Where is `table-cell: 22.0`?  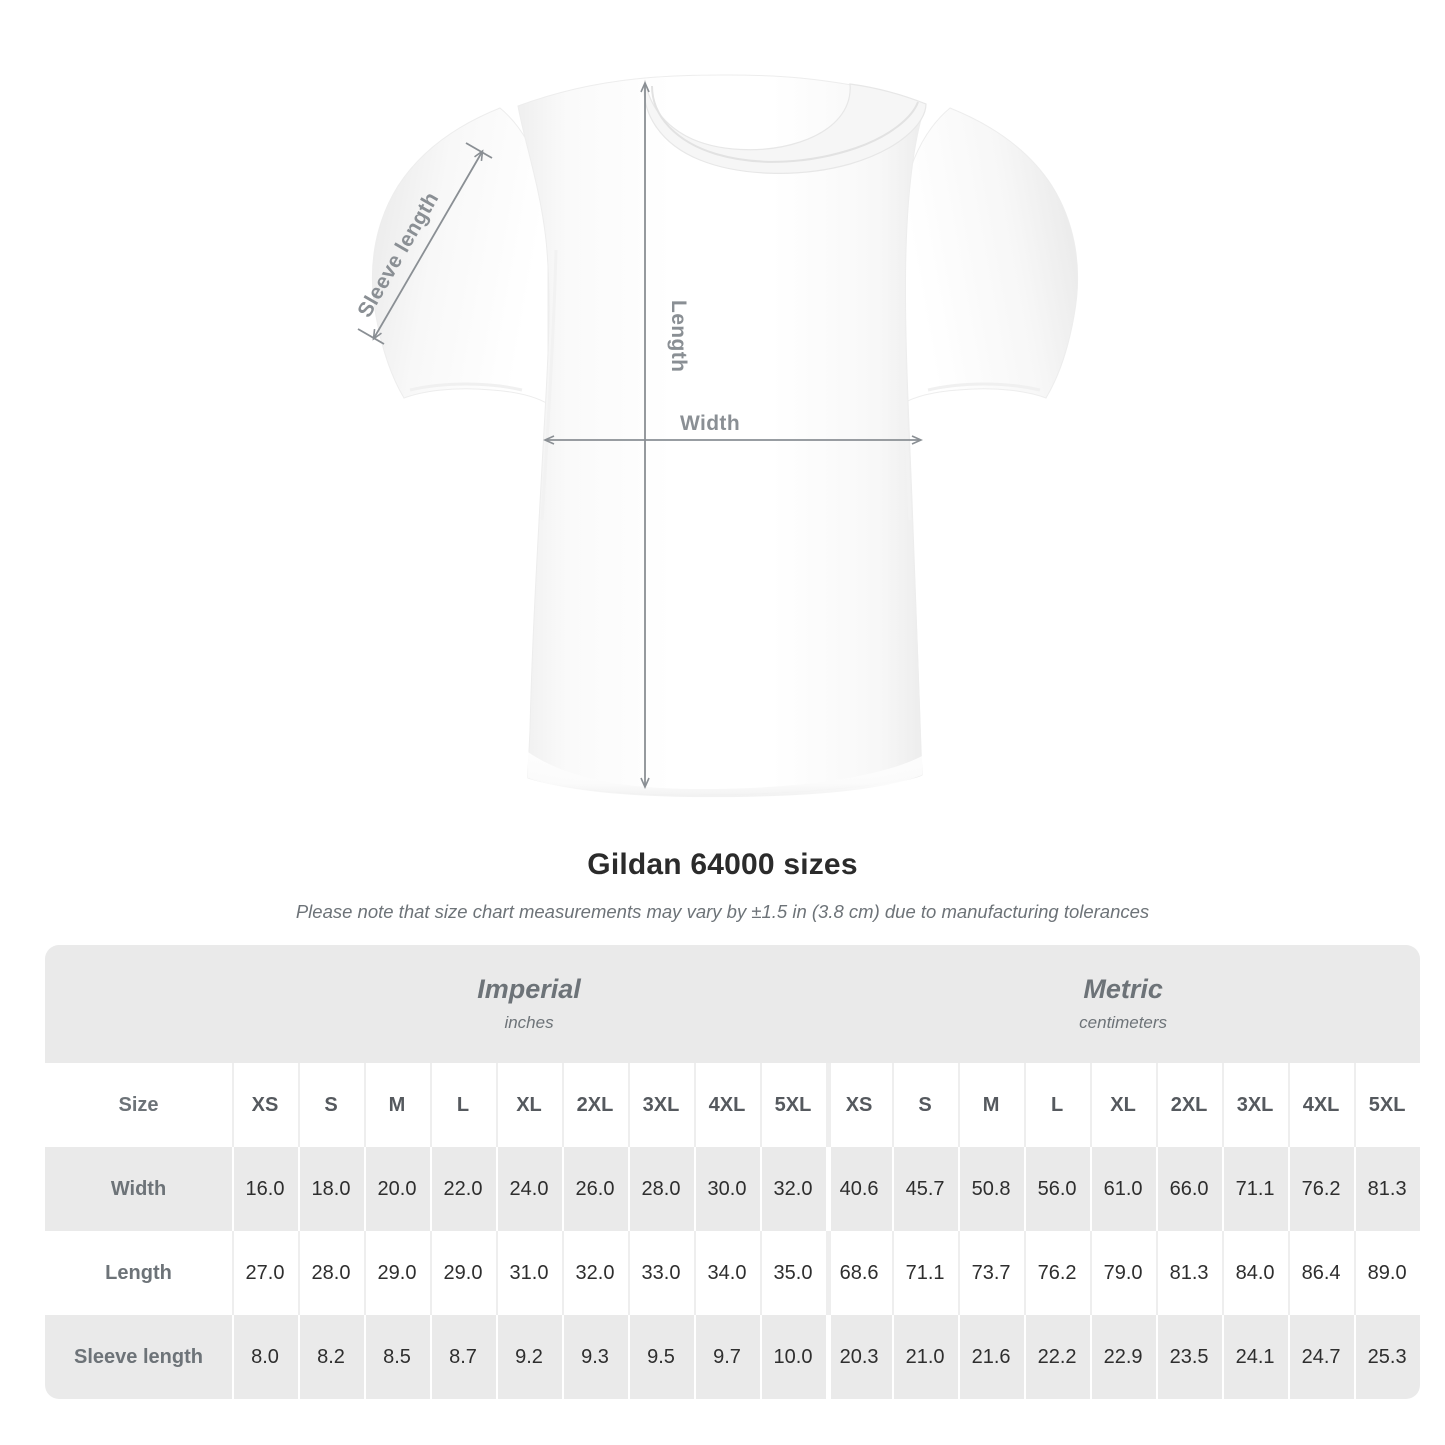 table-cell: 22.0 is located at coordinates (463, 1189).